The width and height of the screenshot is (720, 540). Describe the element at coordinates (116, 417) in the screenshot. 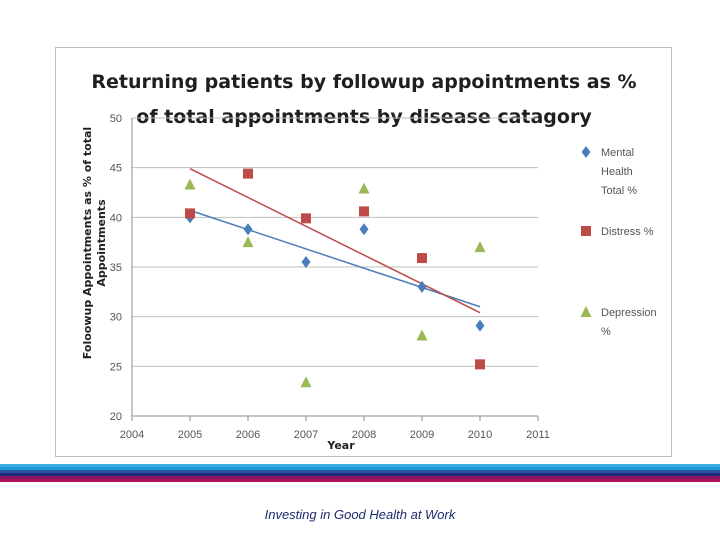

I see `y-tick-label: 20` at that location.